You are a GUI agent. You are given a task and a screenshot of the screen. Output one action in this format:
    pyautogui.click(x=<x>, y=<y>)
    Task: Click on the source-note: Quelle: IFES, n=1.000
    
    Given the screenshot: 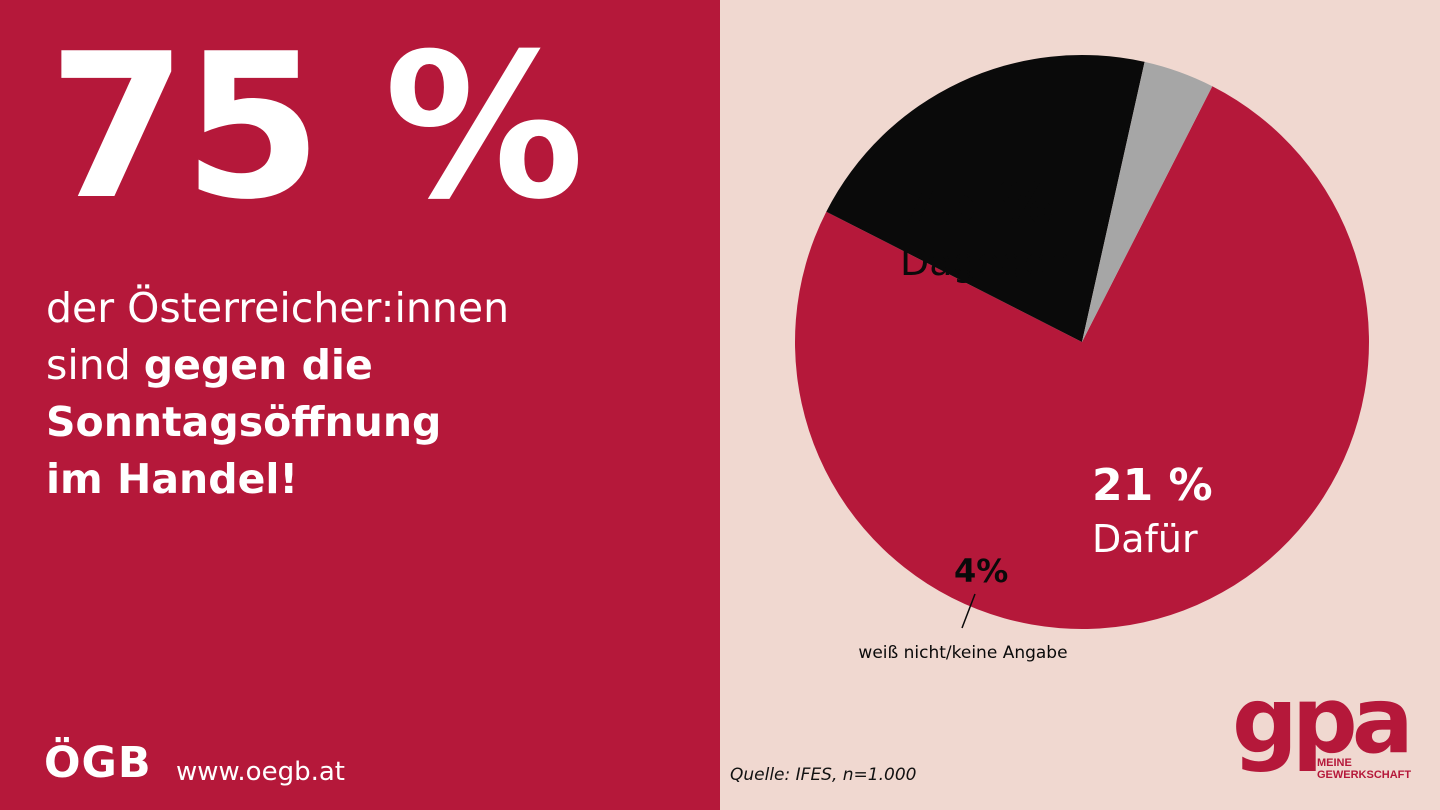 What is the action you would take?
    pyautogui.click(x=823, y=775)
    